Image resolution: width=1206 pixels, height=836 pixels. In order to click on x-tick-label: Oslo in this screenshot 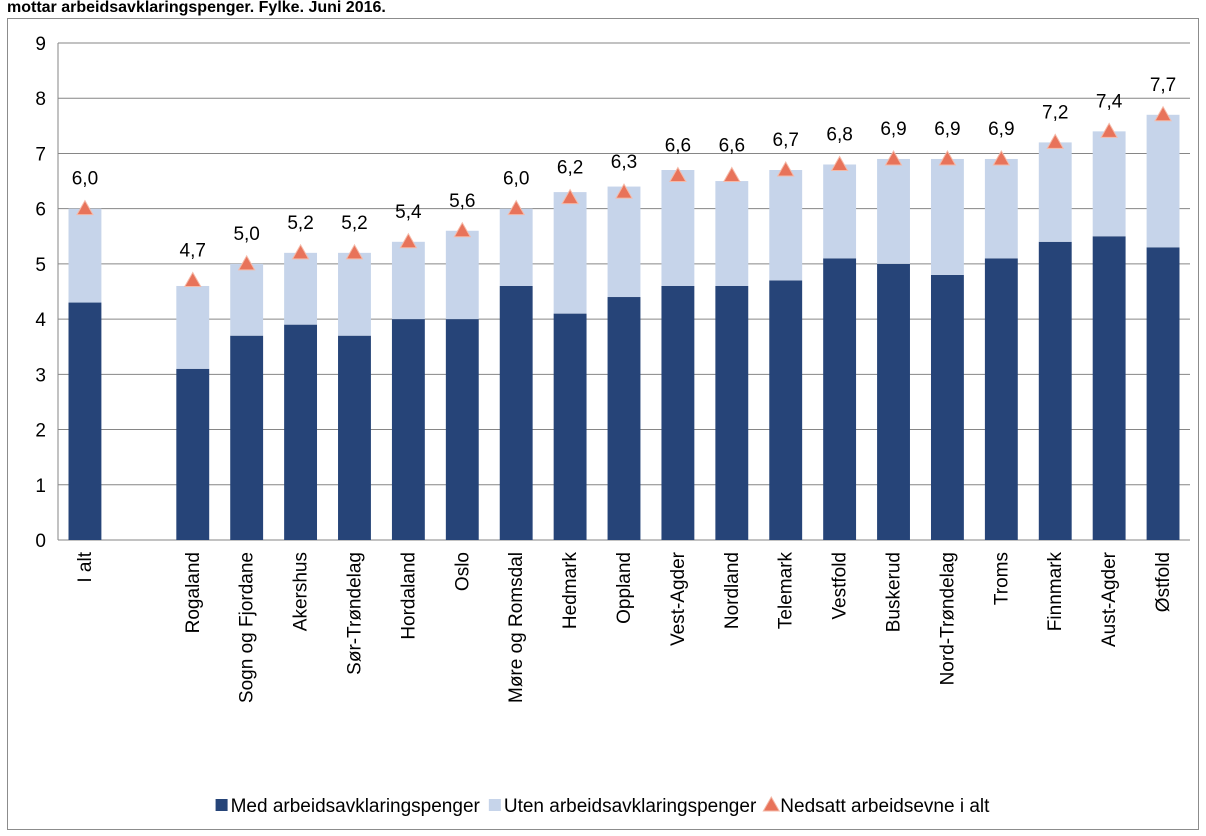, I will do `click(462, 571)`.